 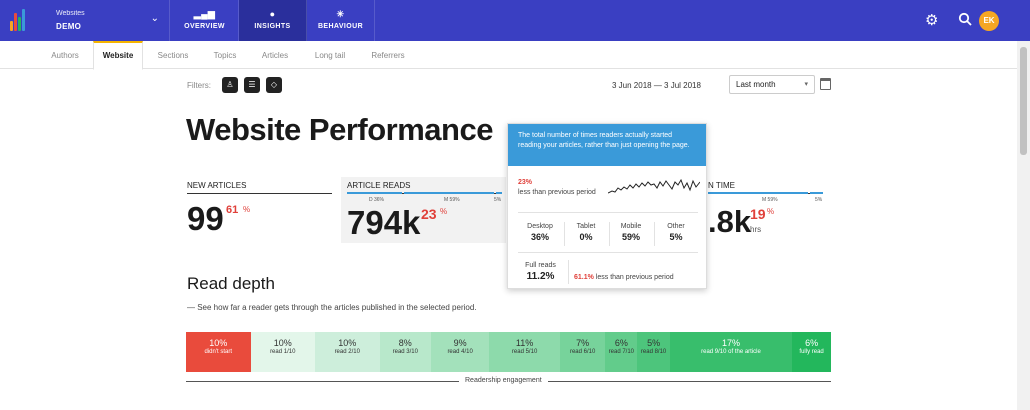 I want to click on desktop-share-bar, so click(x=374, y=193).